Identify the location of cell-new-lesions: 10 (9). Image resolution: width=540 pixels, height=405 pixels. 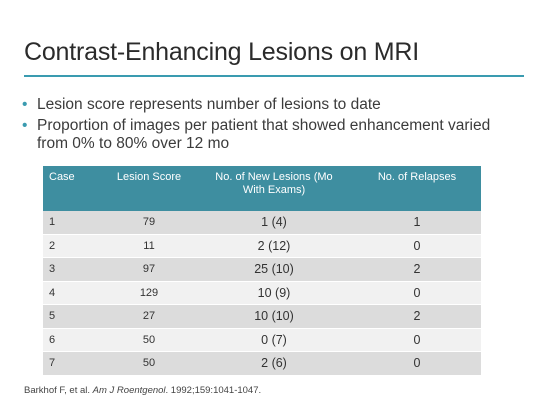
(274, 293).